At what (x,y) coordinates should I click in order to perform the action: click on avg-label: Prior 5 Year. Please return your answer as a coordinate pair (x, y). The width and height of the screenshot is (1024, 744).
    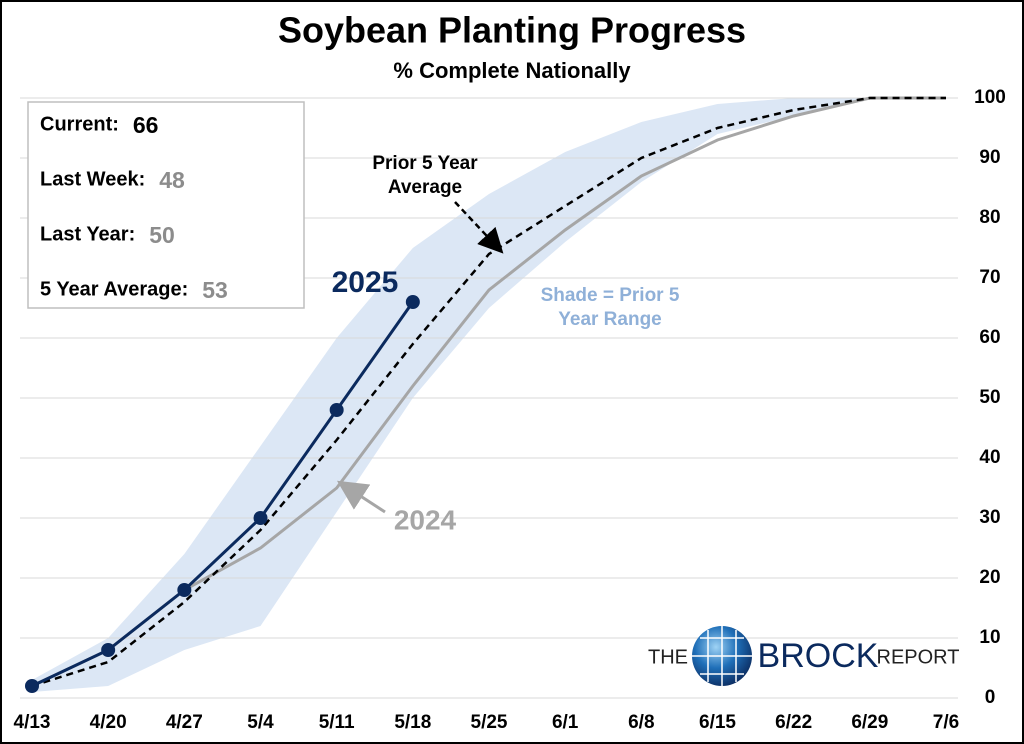
    Looking at the image, I should click on (425, 163).